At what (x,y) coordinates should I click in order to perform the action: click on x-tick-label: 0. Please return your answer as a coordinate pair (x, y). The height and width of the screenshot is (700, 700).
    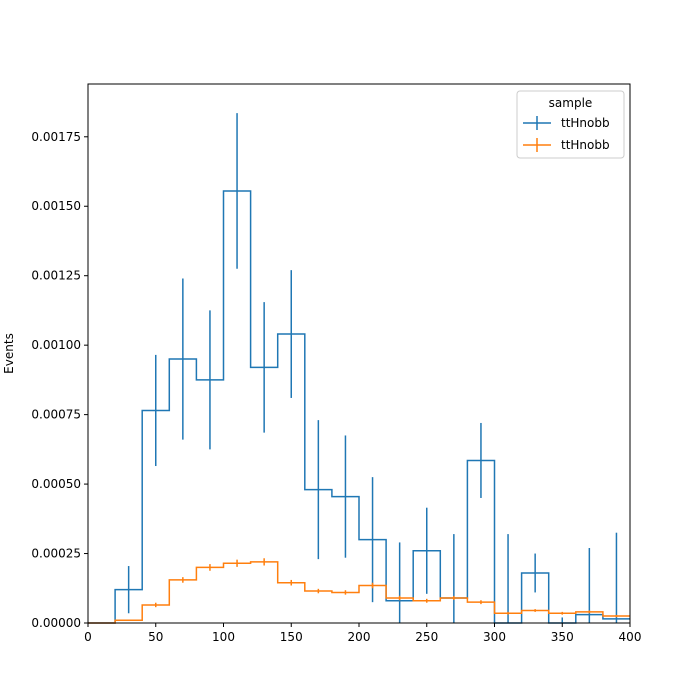
    Looking at the image, I should click on (88, 637).